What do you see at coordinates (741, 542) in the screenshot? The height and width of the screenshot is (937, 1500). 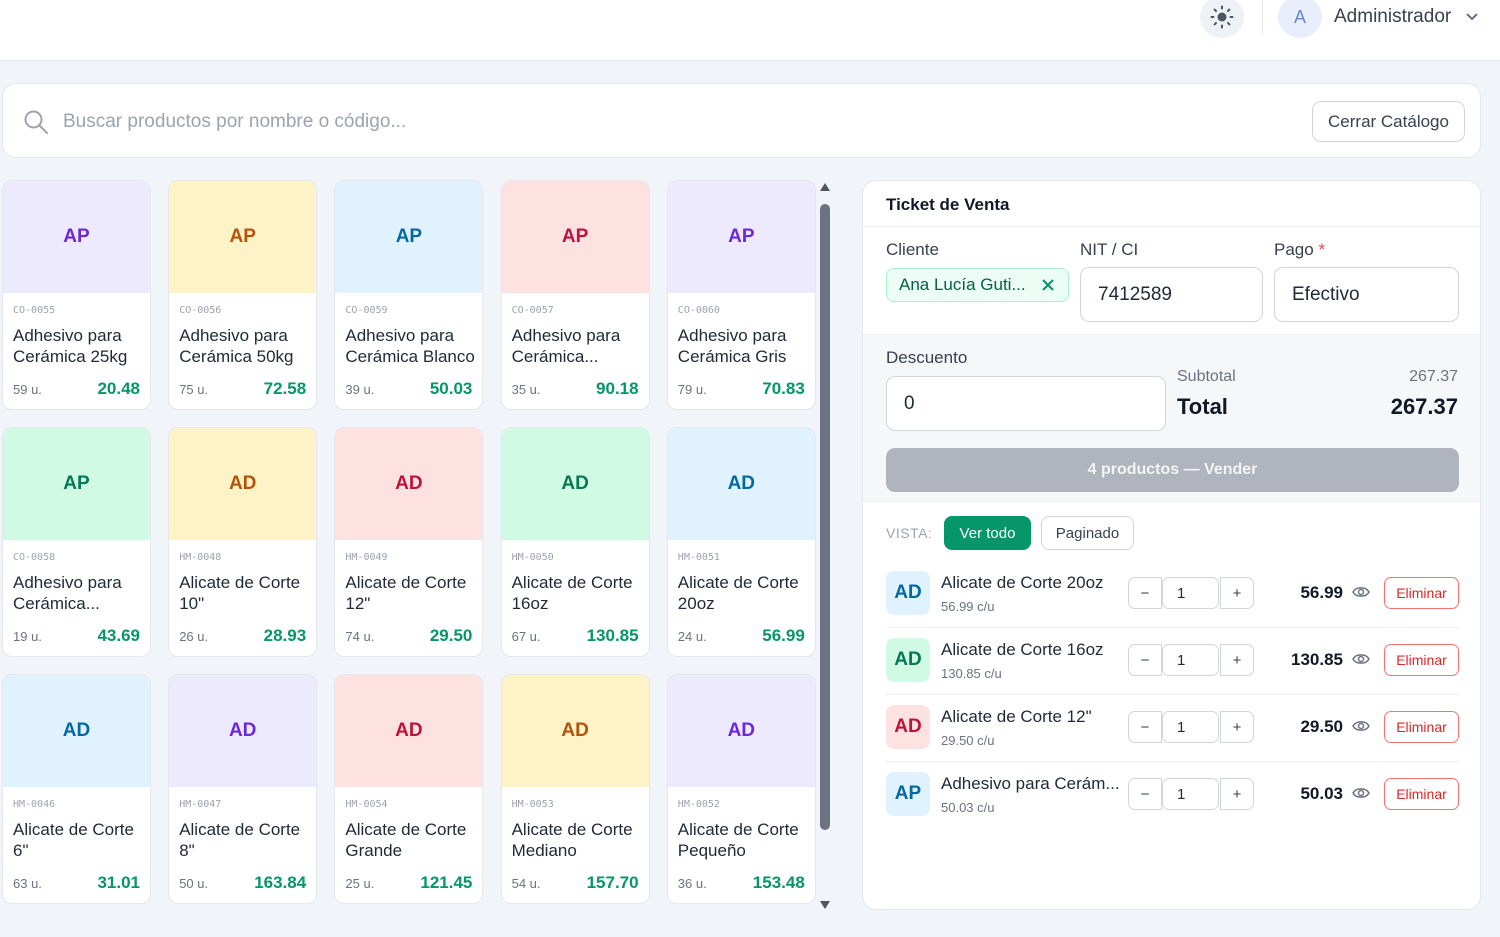 I see `product-card: AD HM-0051 Alicate de Corte 20oz 24 u. 56.99` at bounding box center [741, 542].